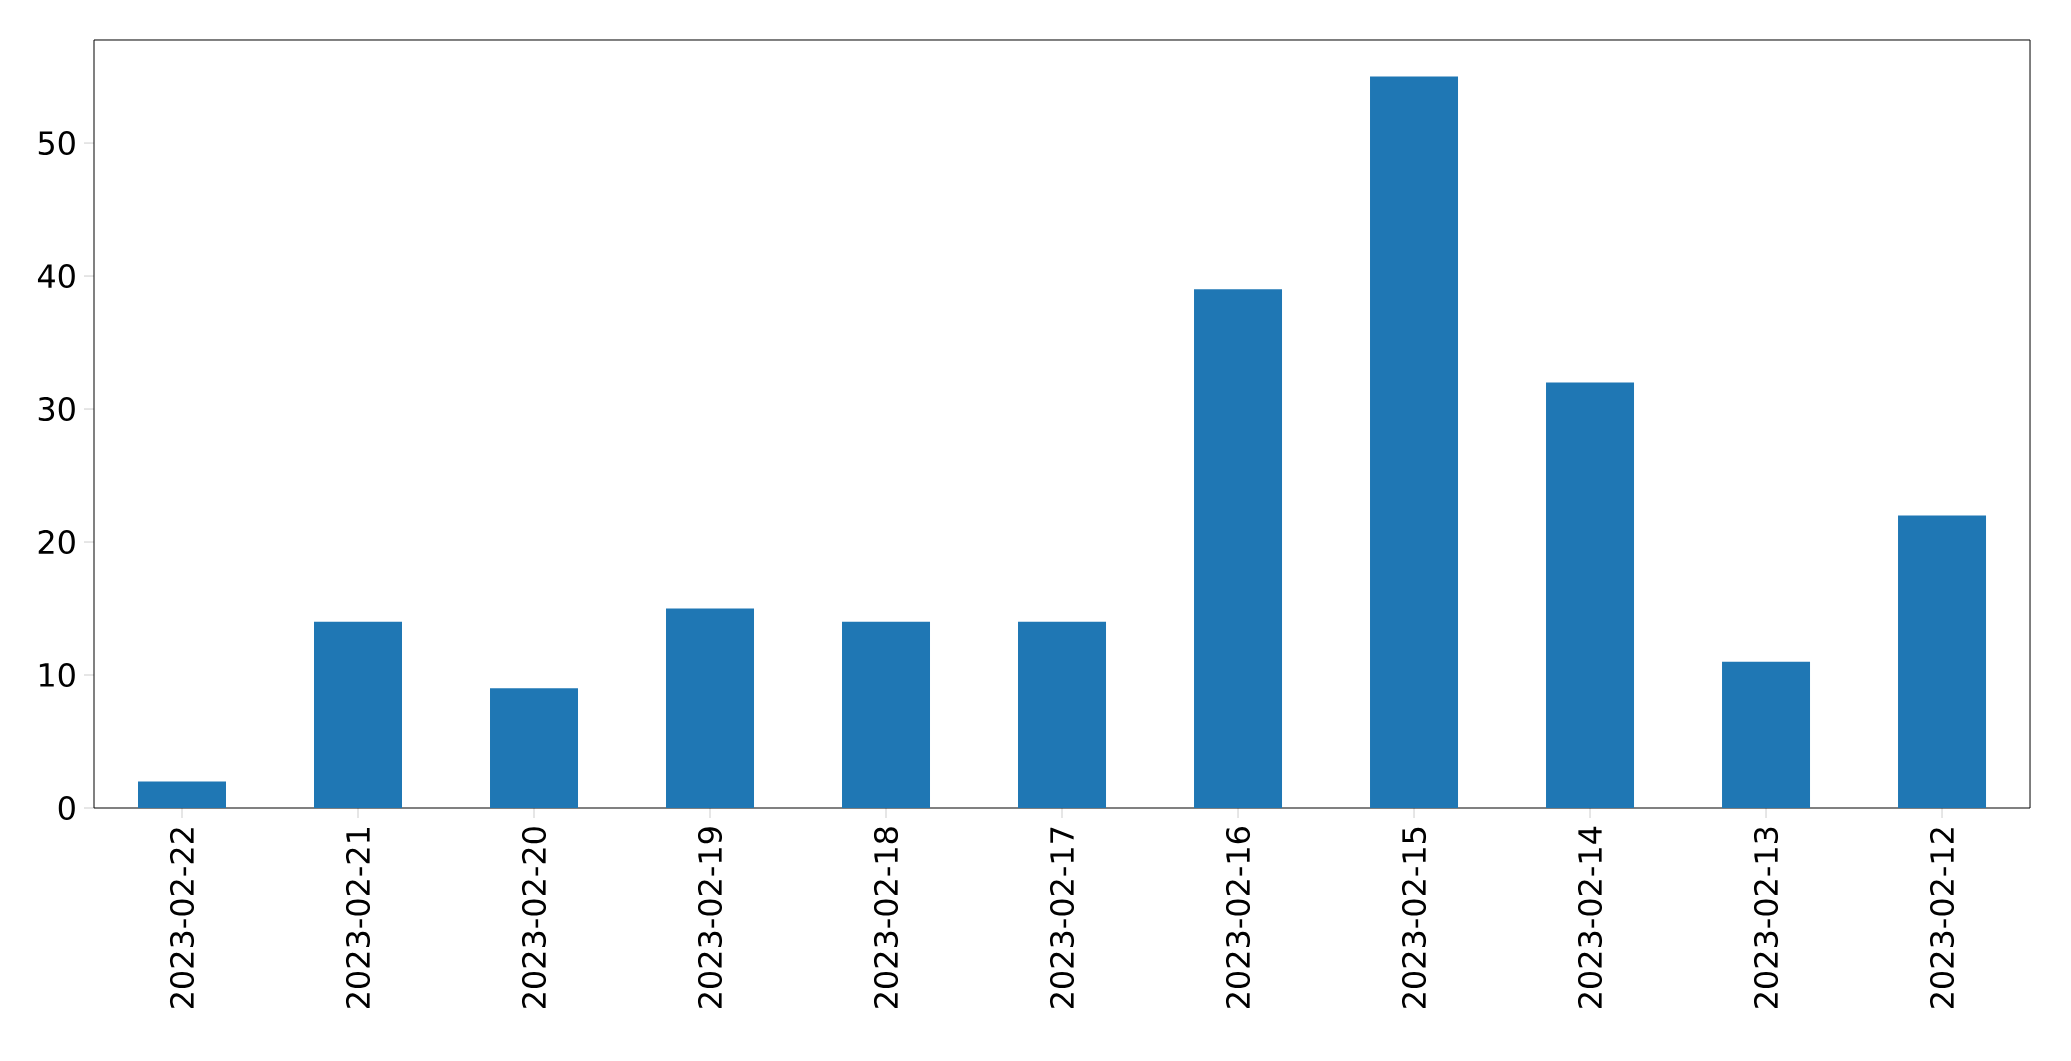 The image size is (2071, 1061). Describe the element at coordinates (56, 542) in the screenshot. I see `y-tick-label: 20` at that location.